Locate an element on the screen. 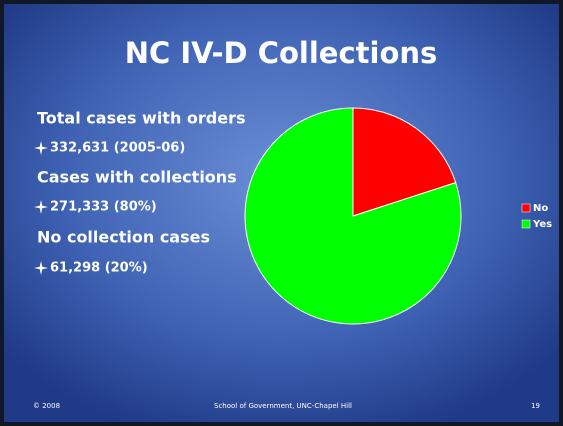 The width and height of the screenshot is (563, 426). footer-left: © 2008 is located at coordinates (46, 406).